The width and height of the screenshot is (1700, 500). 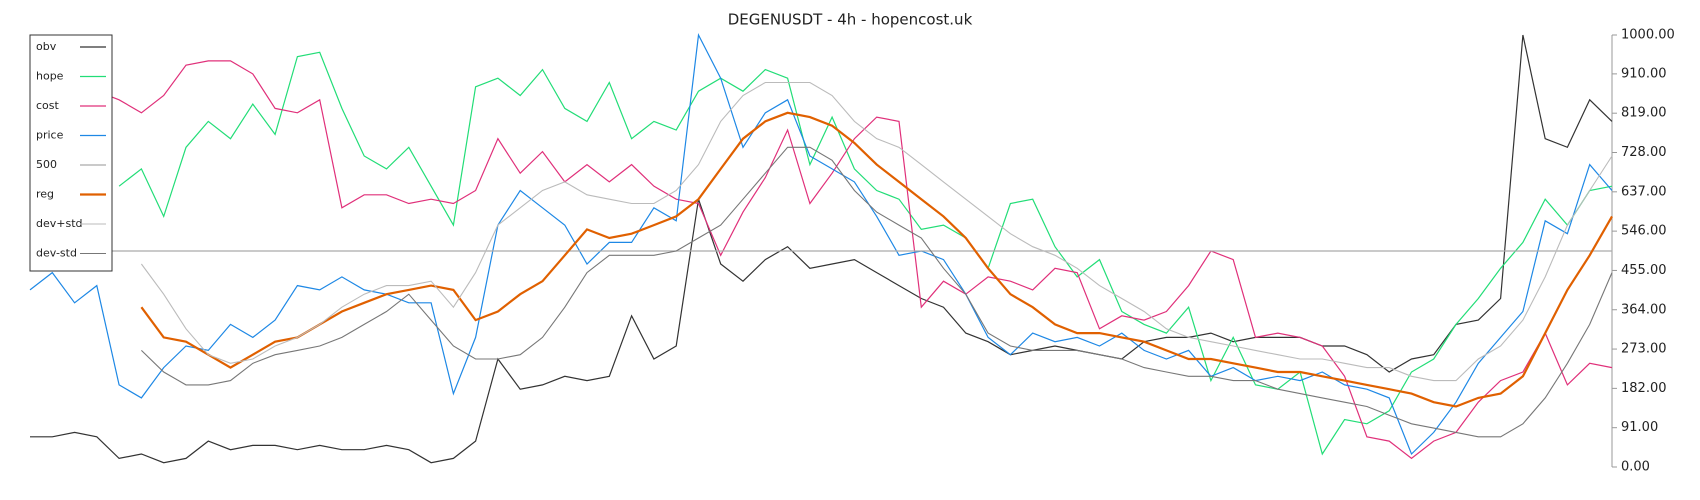 I want to click on legend-label: price, so click(x=50, y=135).